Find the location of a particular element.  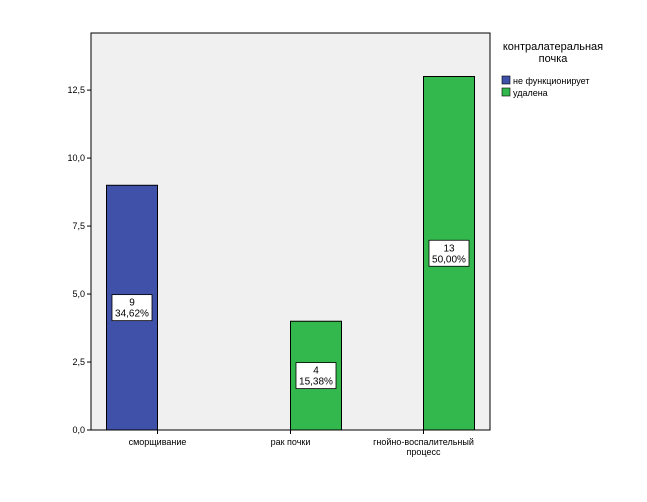

data-label-value: 4 is located at coordinates (316, 371).